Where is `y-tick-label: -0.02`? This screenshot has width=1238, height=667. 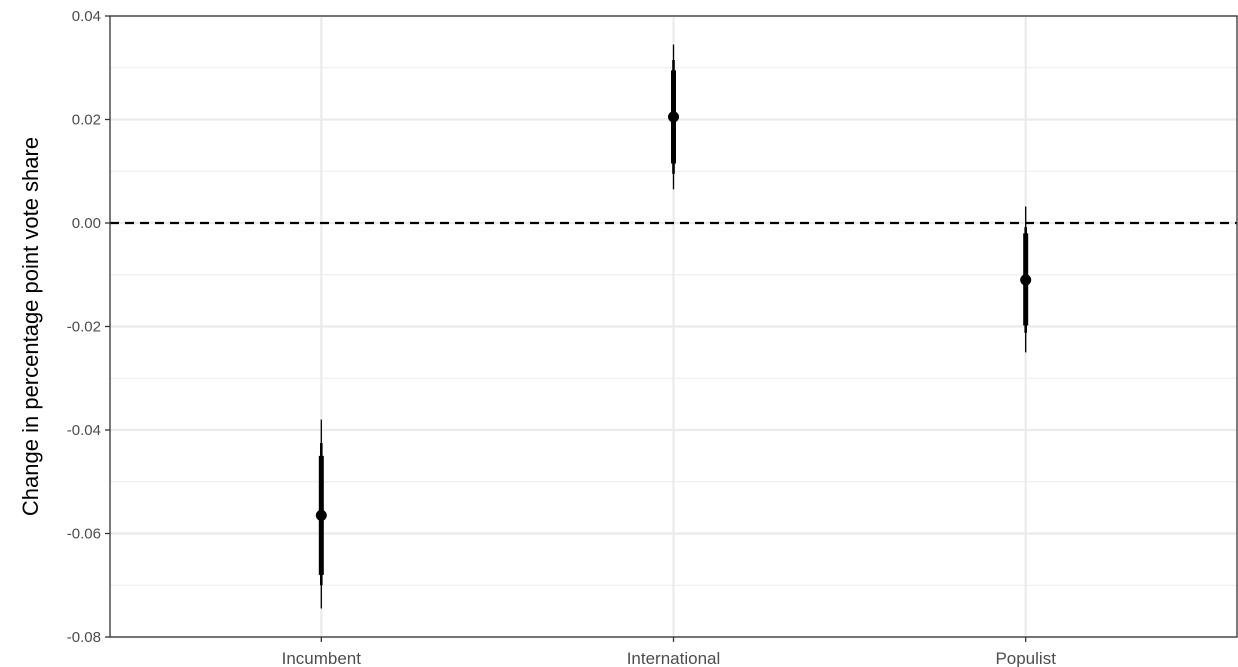
y-tick-label: -0.02 is located at coordinates (84, 327).